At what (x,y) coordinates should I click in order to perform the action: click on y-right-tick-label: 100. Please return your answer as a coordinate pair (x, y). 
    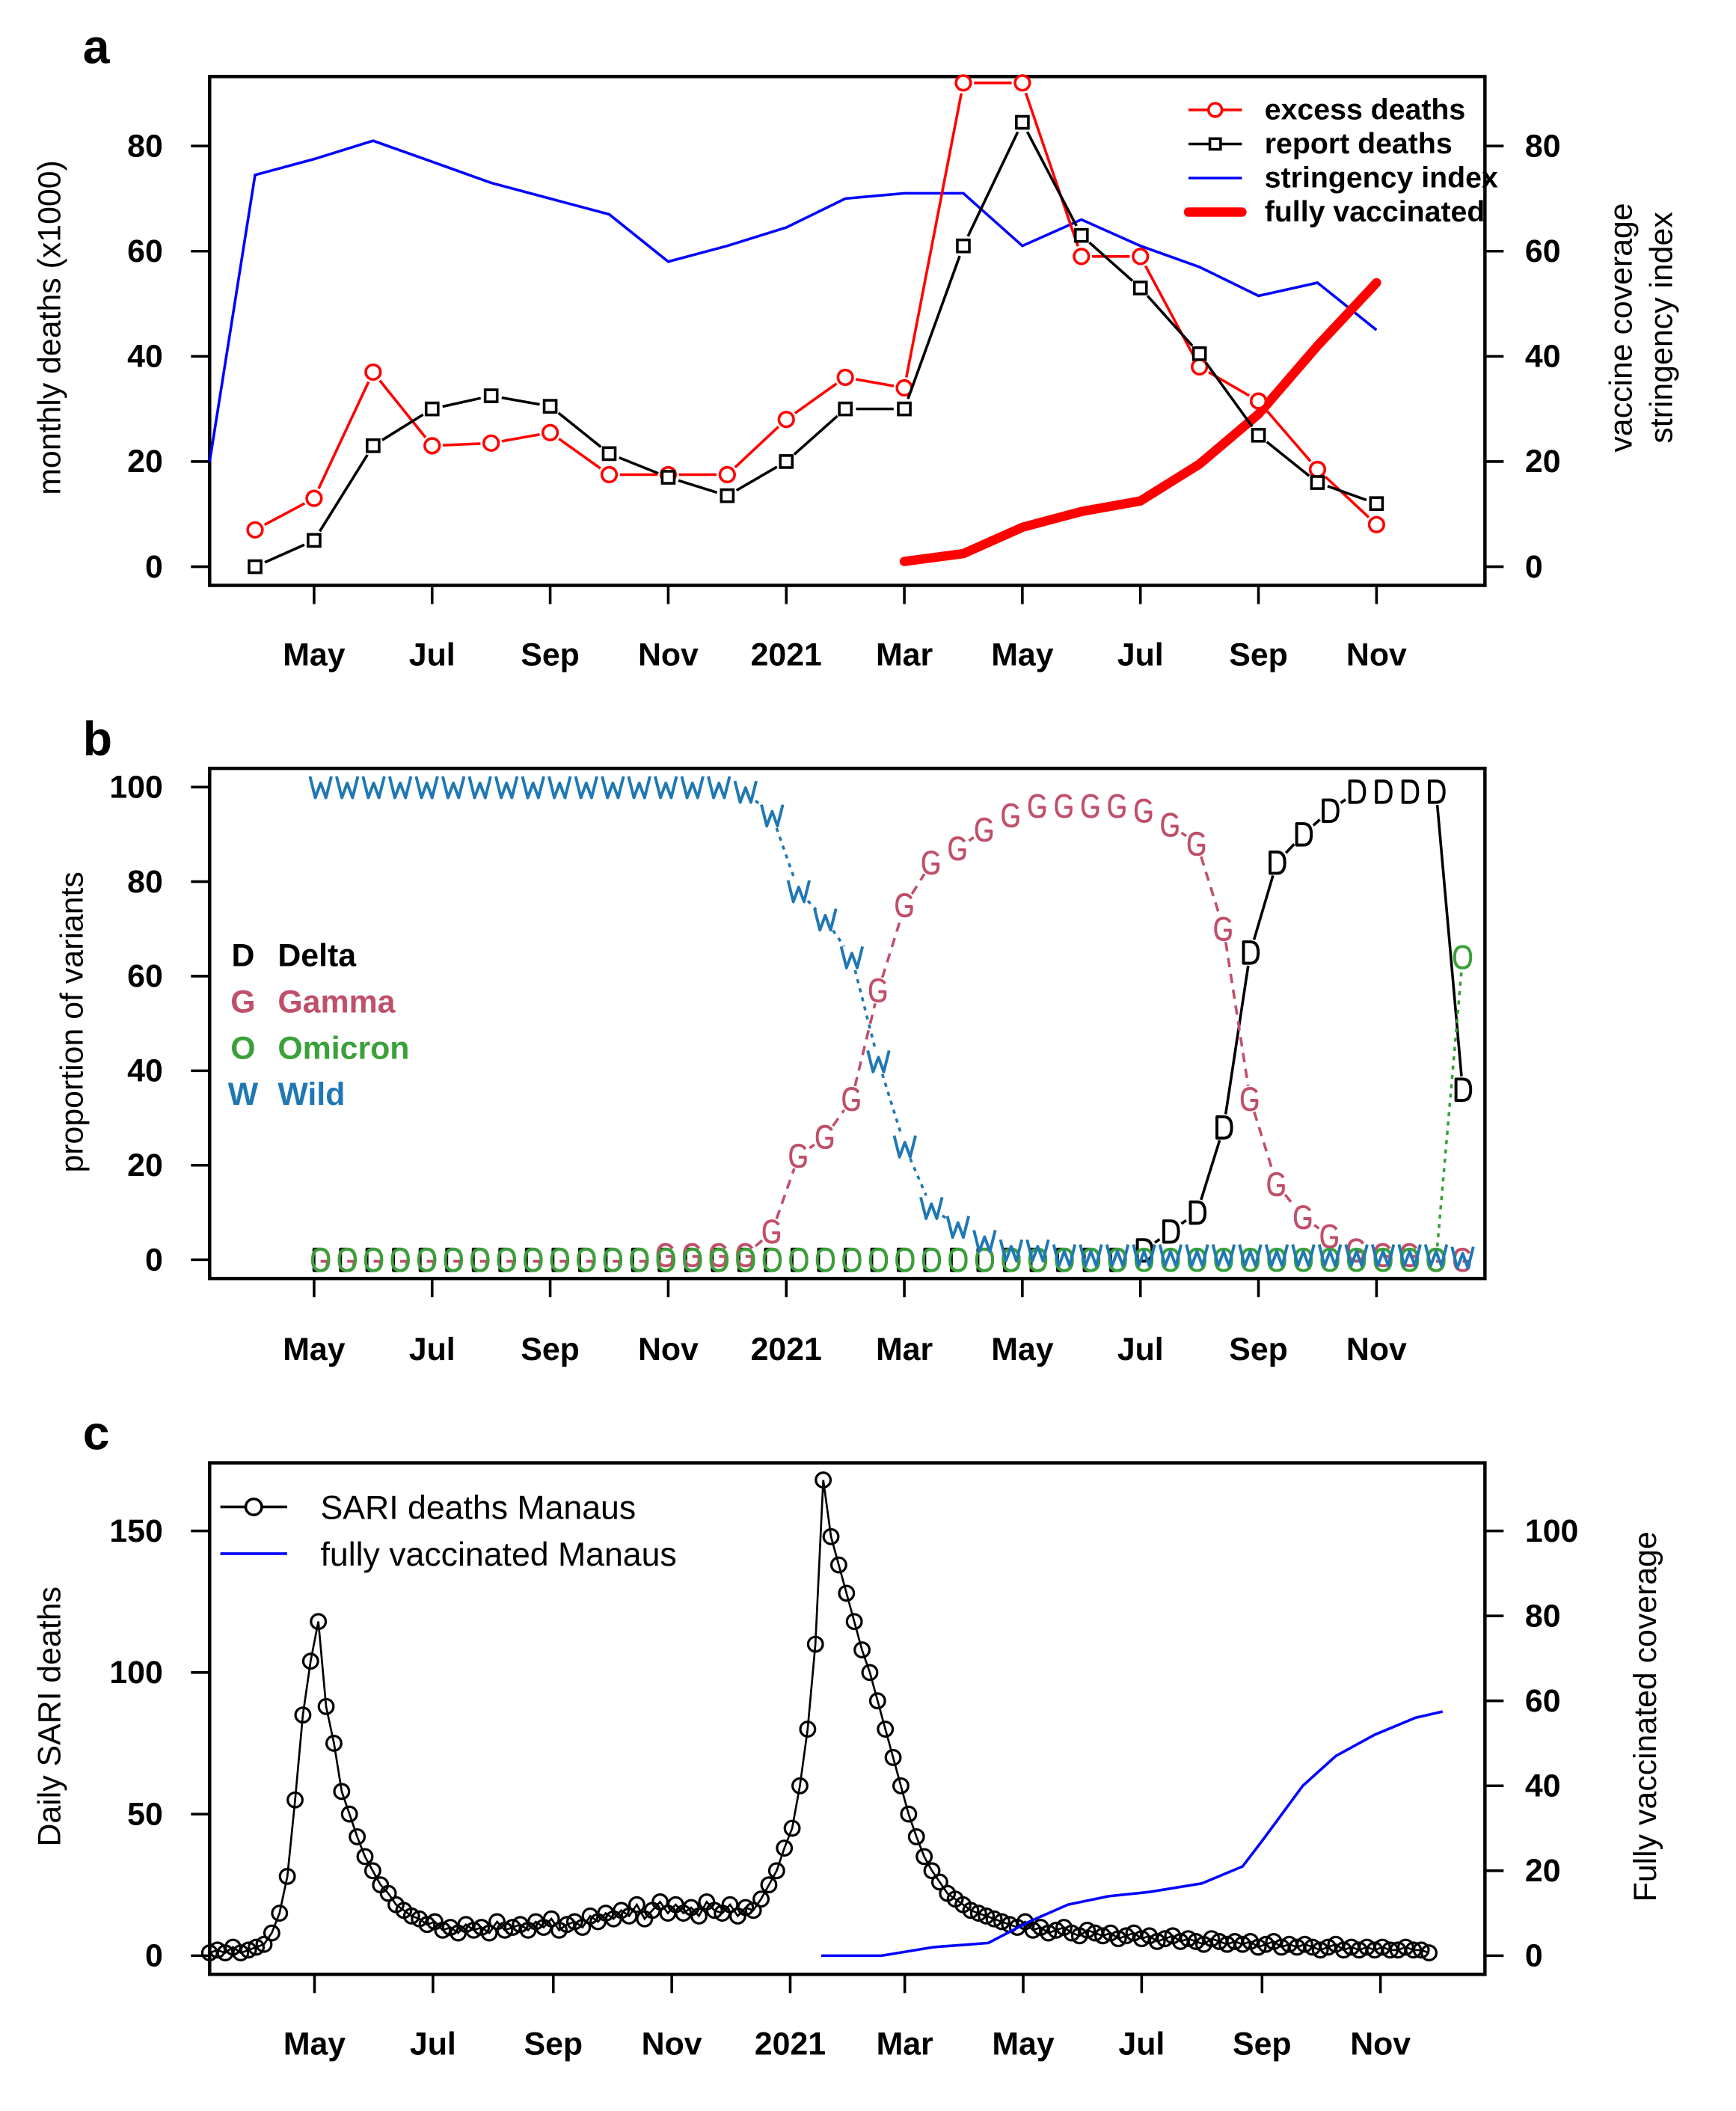
    Looking at the image, I should click on (1551, 1531).